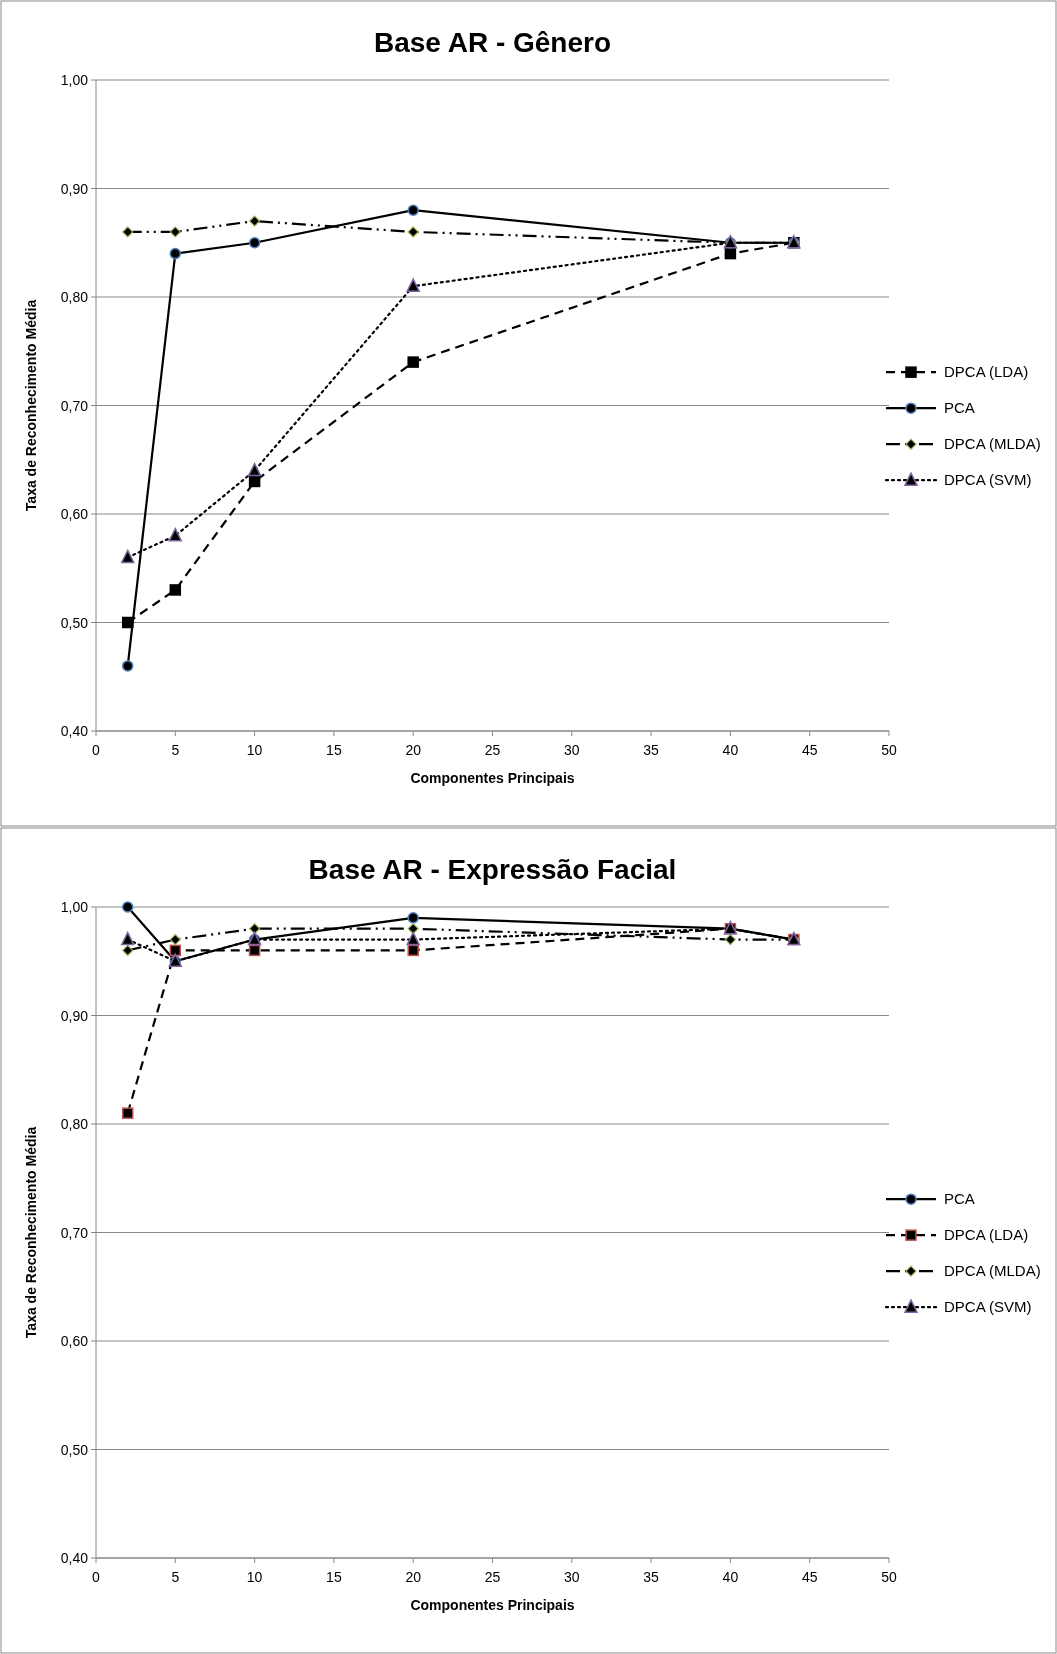 The width and height of the screenshot is (1057, 1654). Describe the element at coordinates (492, 42) in the screenshot. I see `chart-title: Base AR - Gênero` at that location.